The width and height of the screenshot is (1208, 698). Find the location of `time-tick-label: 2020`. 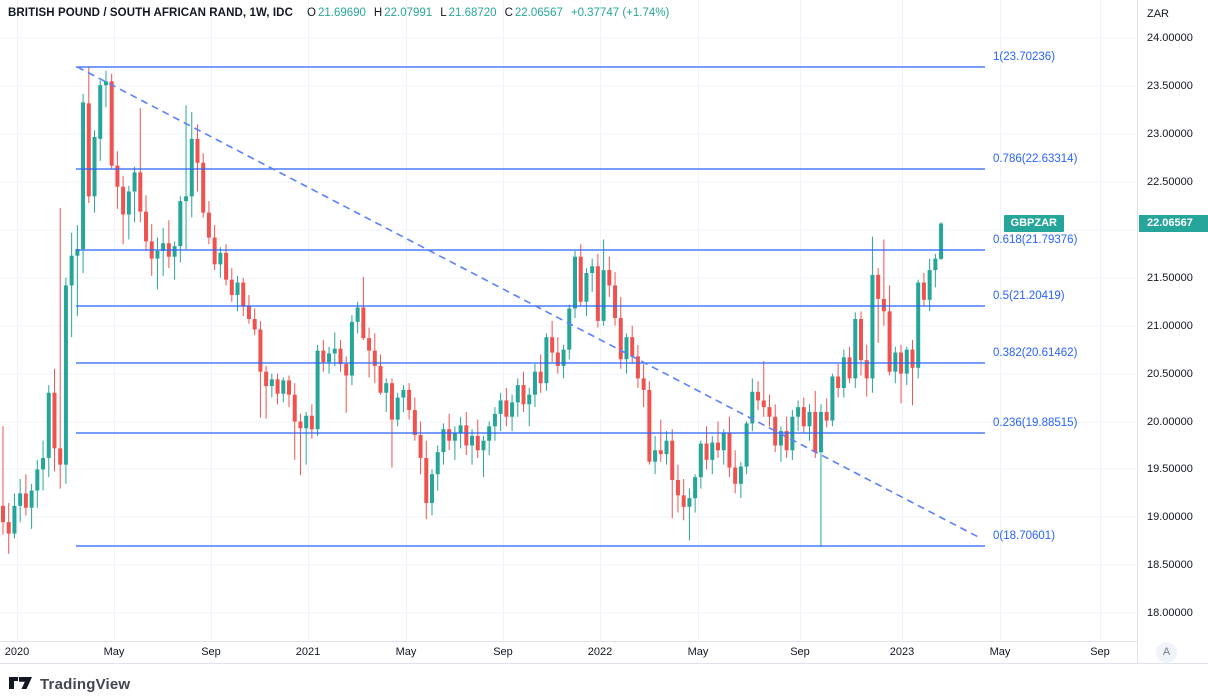

time-tick-label: 2020 is located at coordinates (17, 652).